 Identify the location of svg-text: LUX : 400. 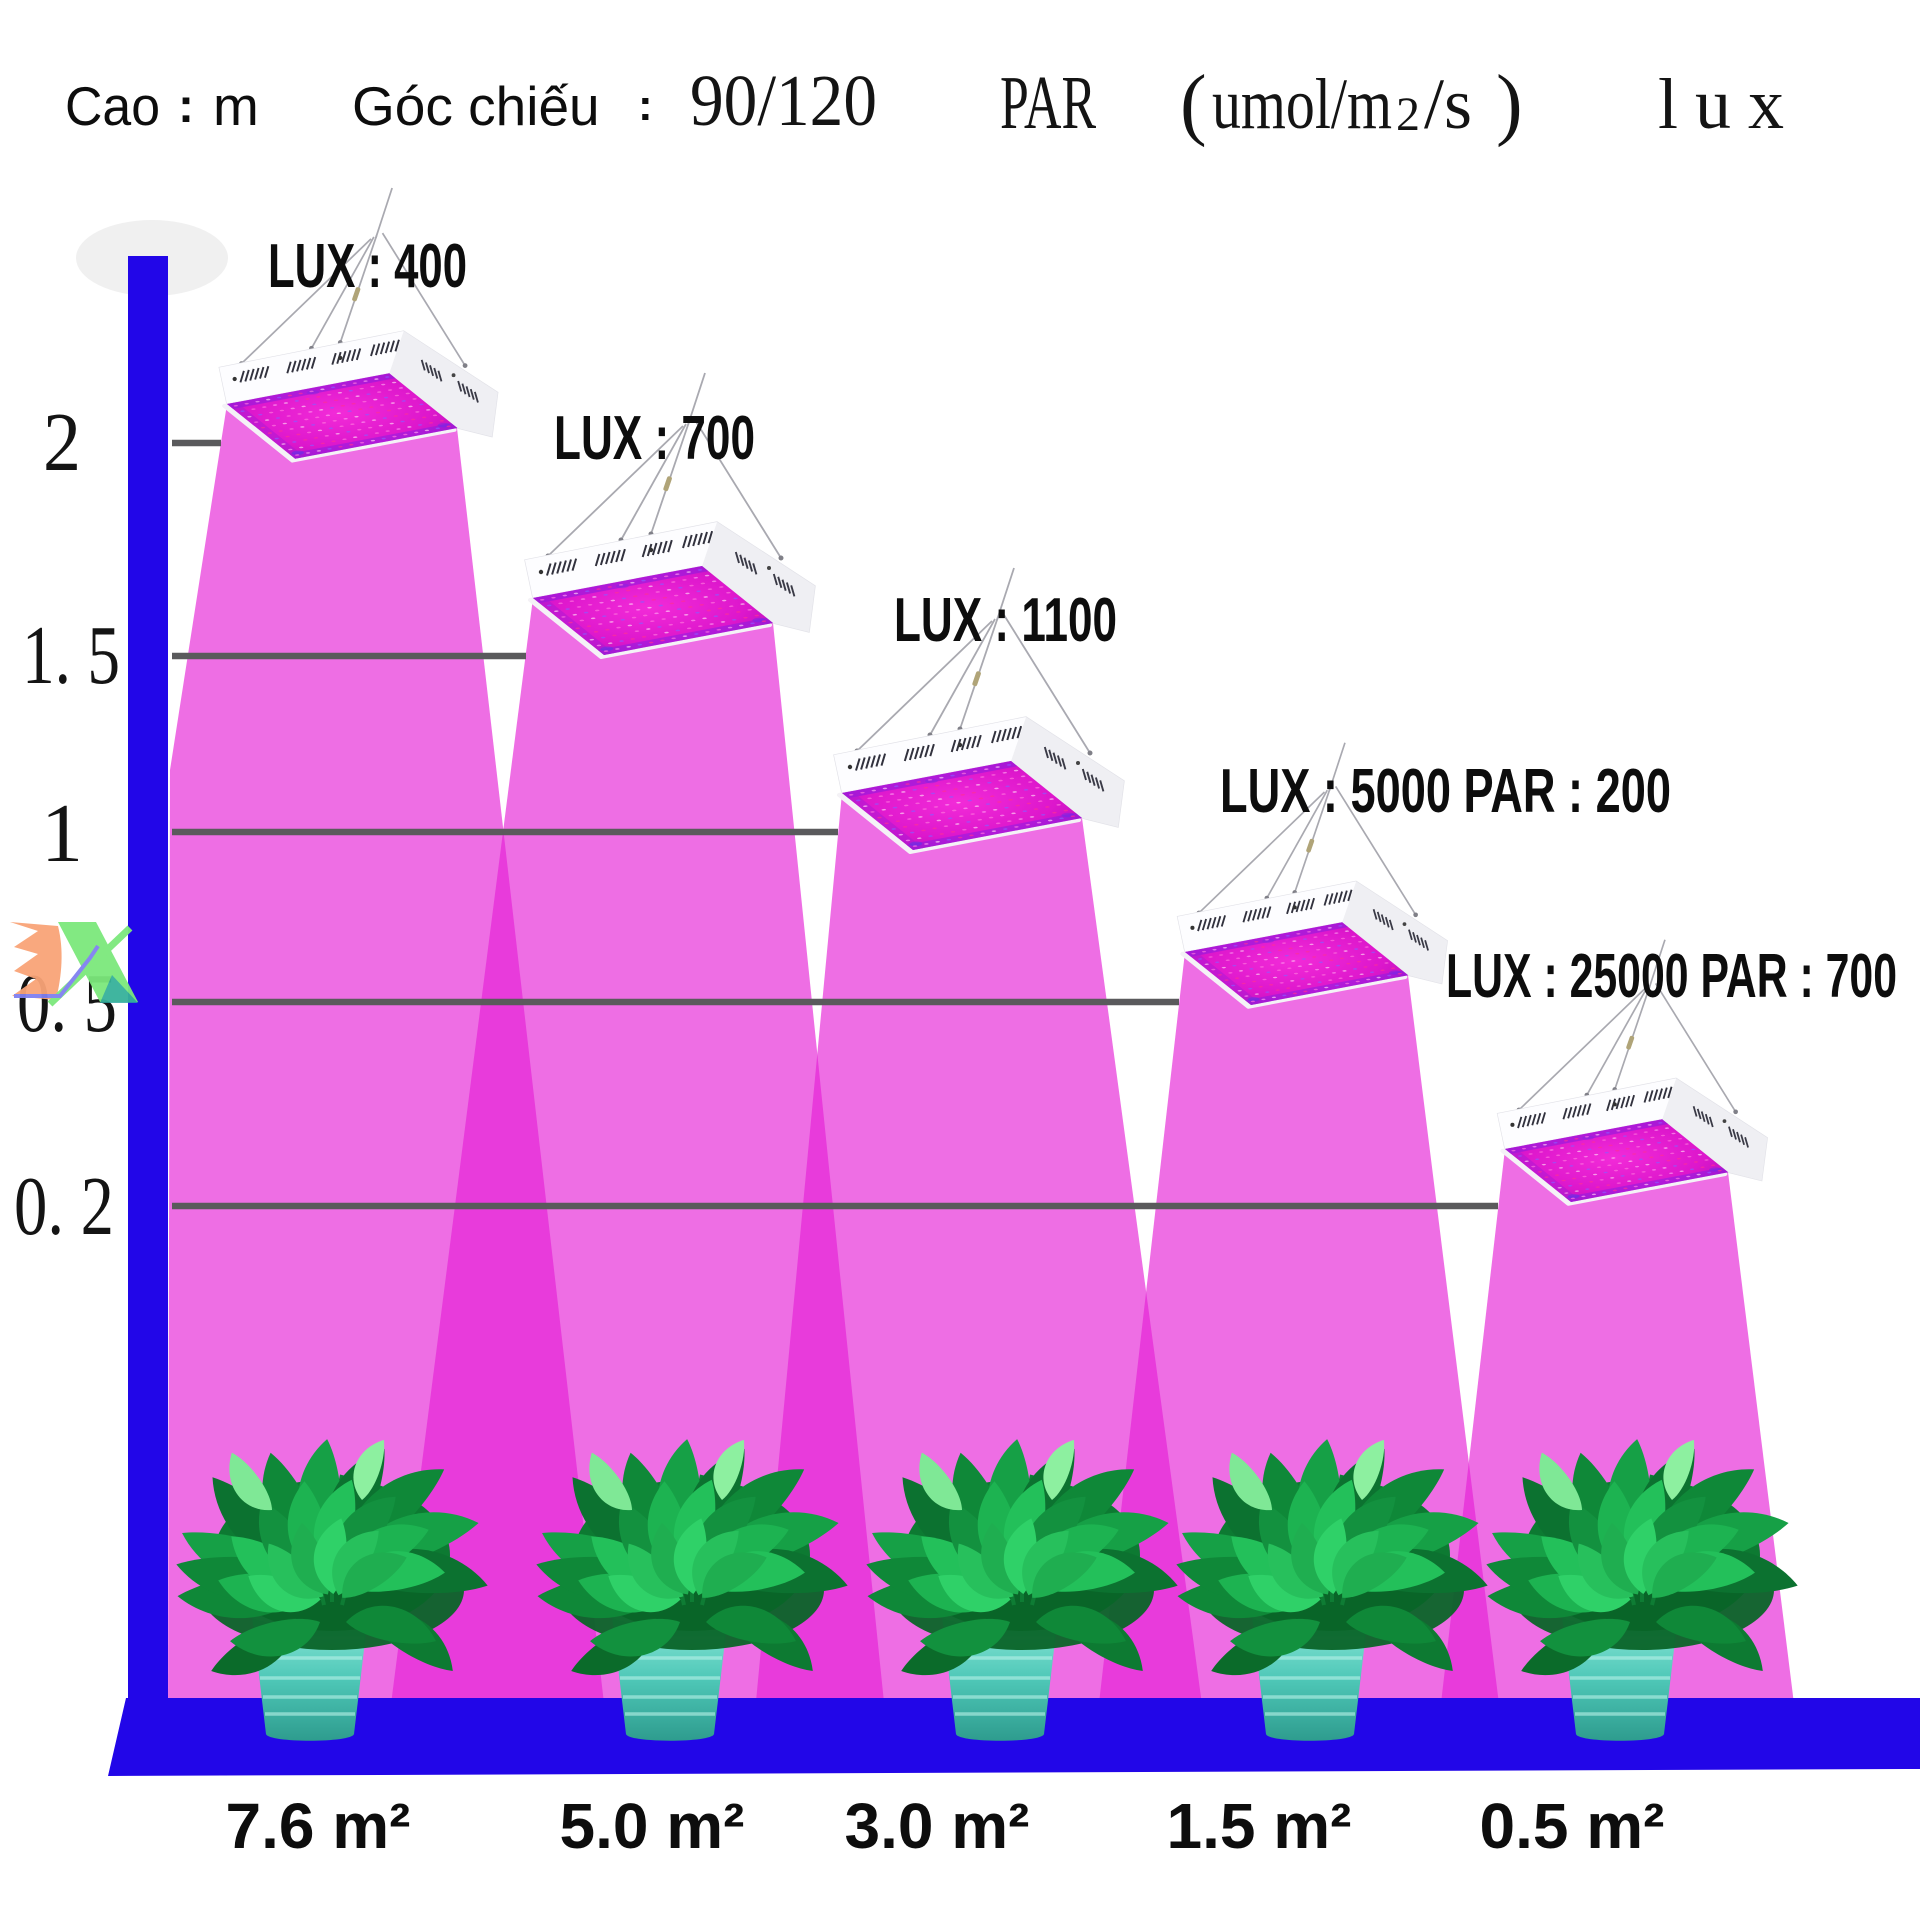
(367, 266).